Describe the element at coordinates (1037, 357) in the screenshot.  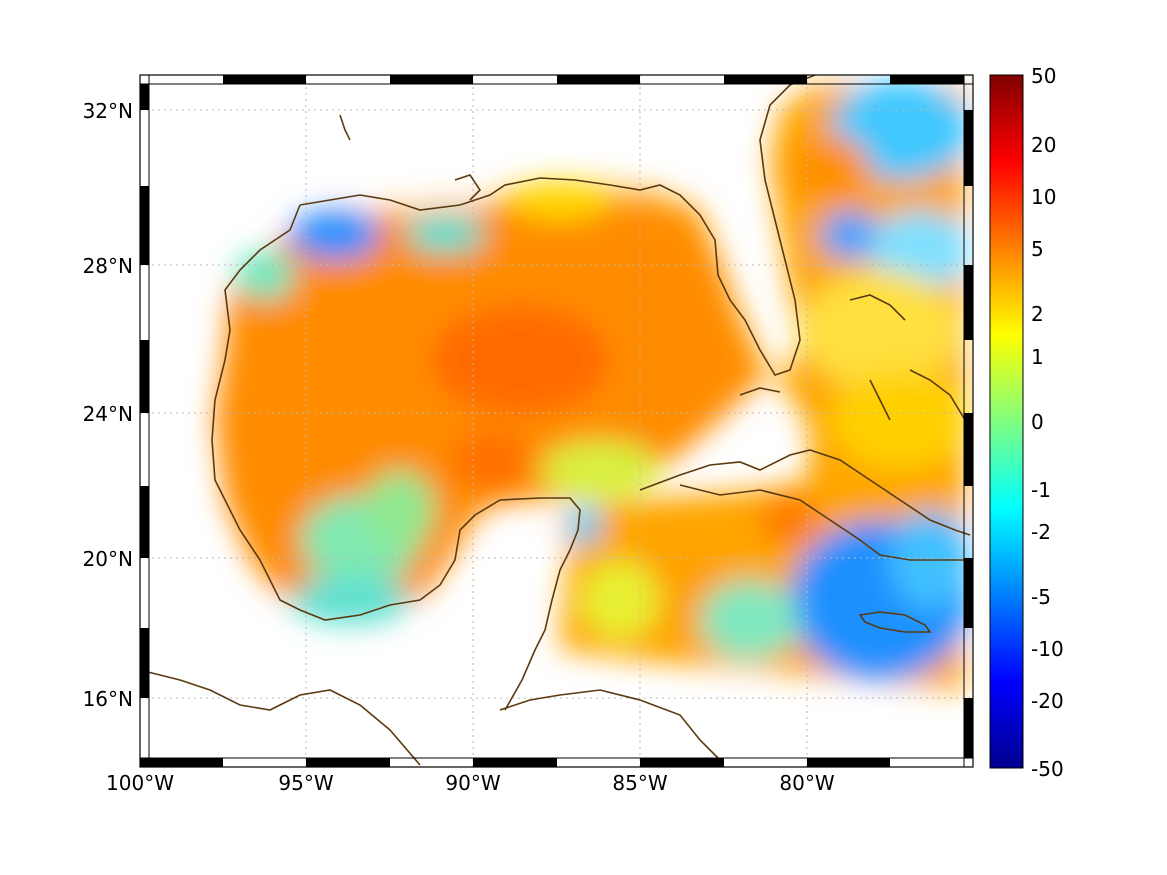
I see `colorbar-tick-label: 1` at that location.